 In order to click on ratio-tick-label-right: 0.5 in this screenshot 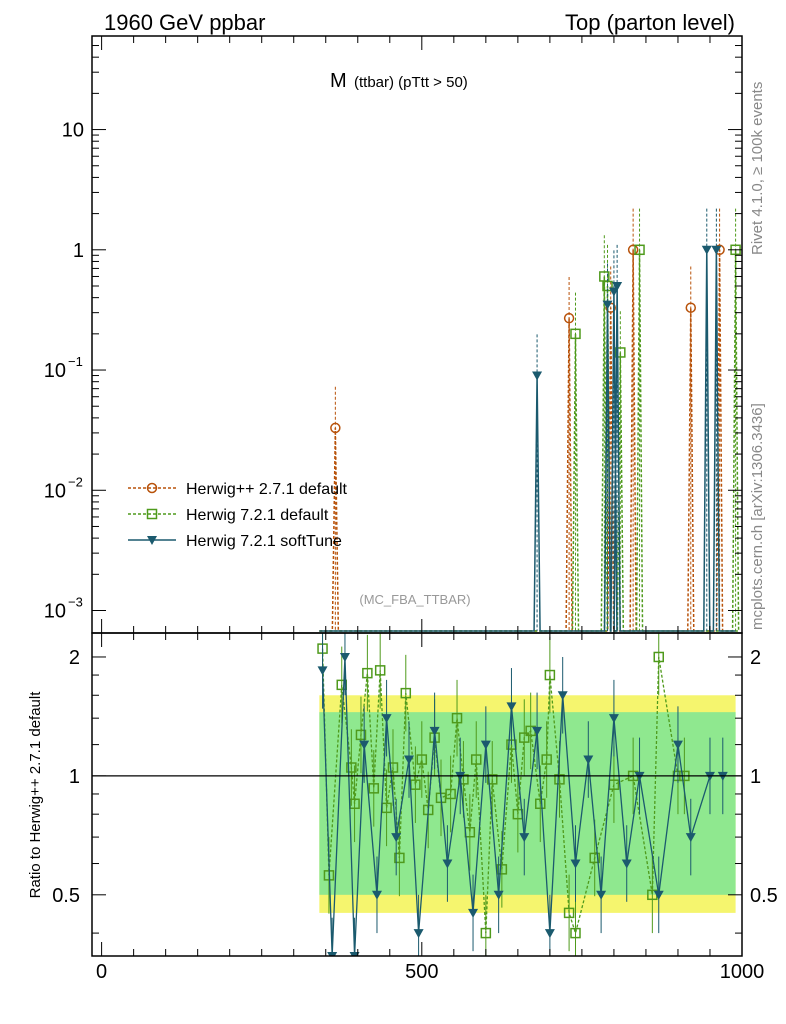, I will do `click(764, 896)`.